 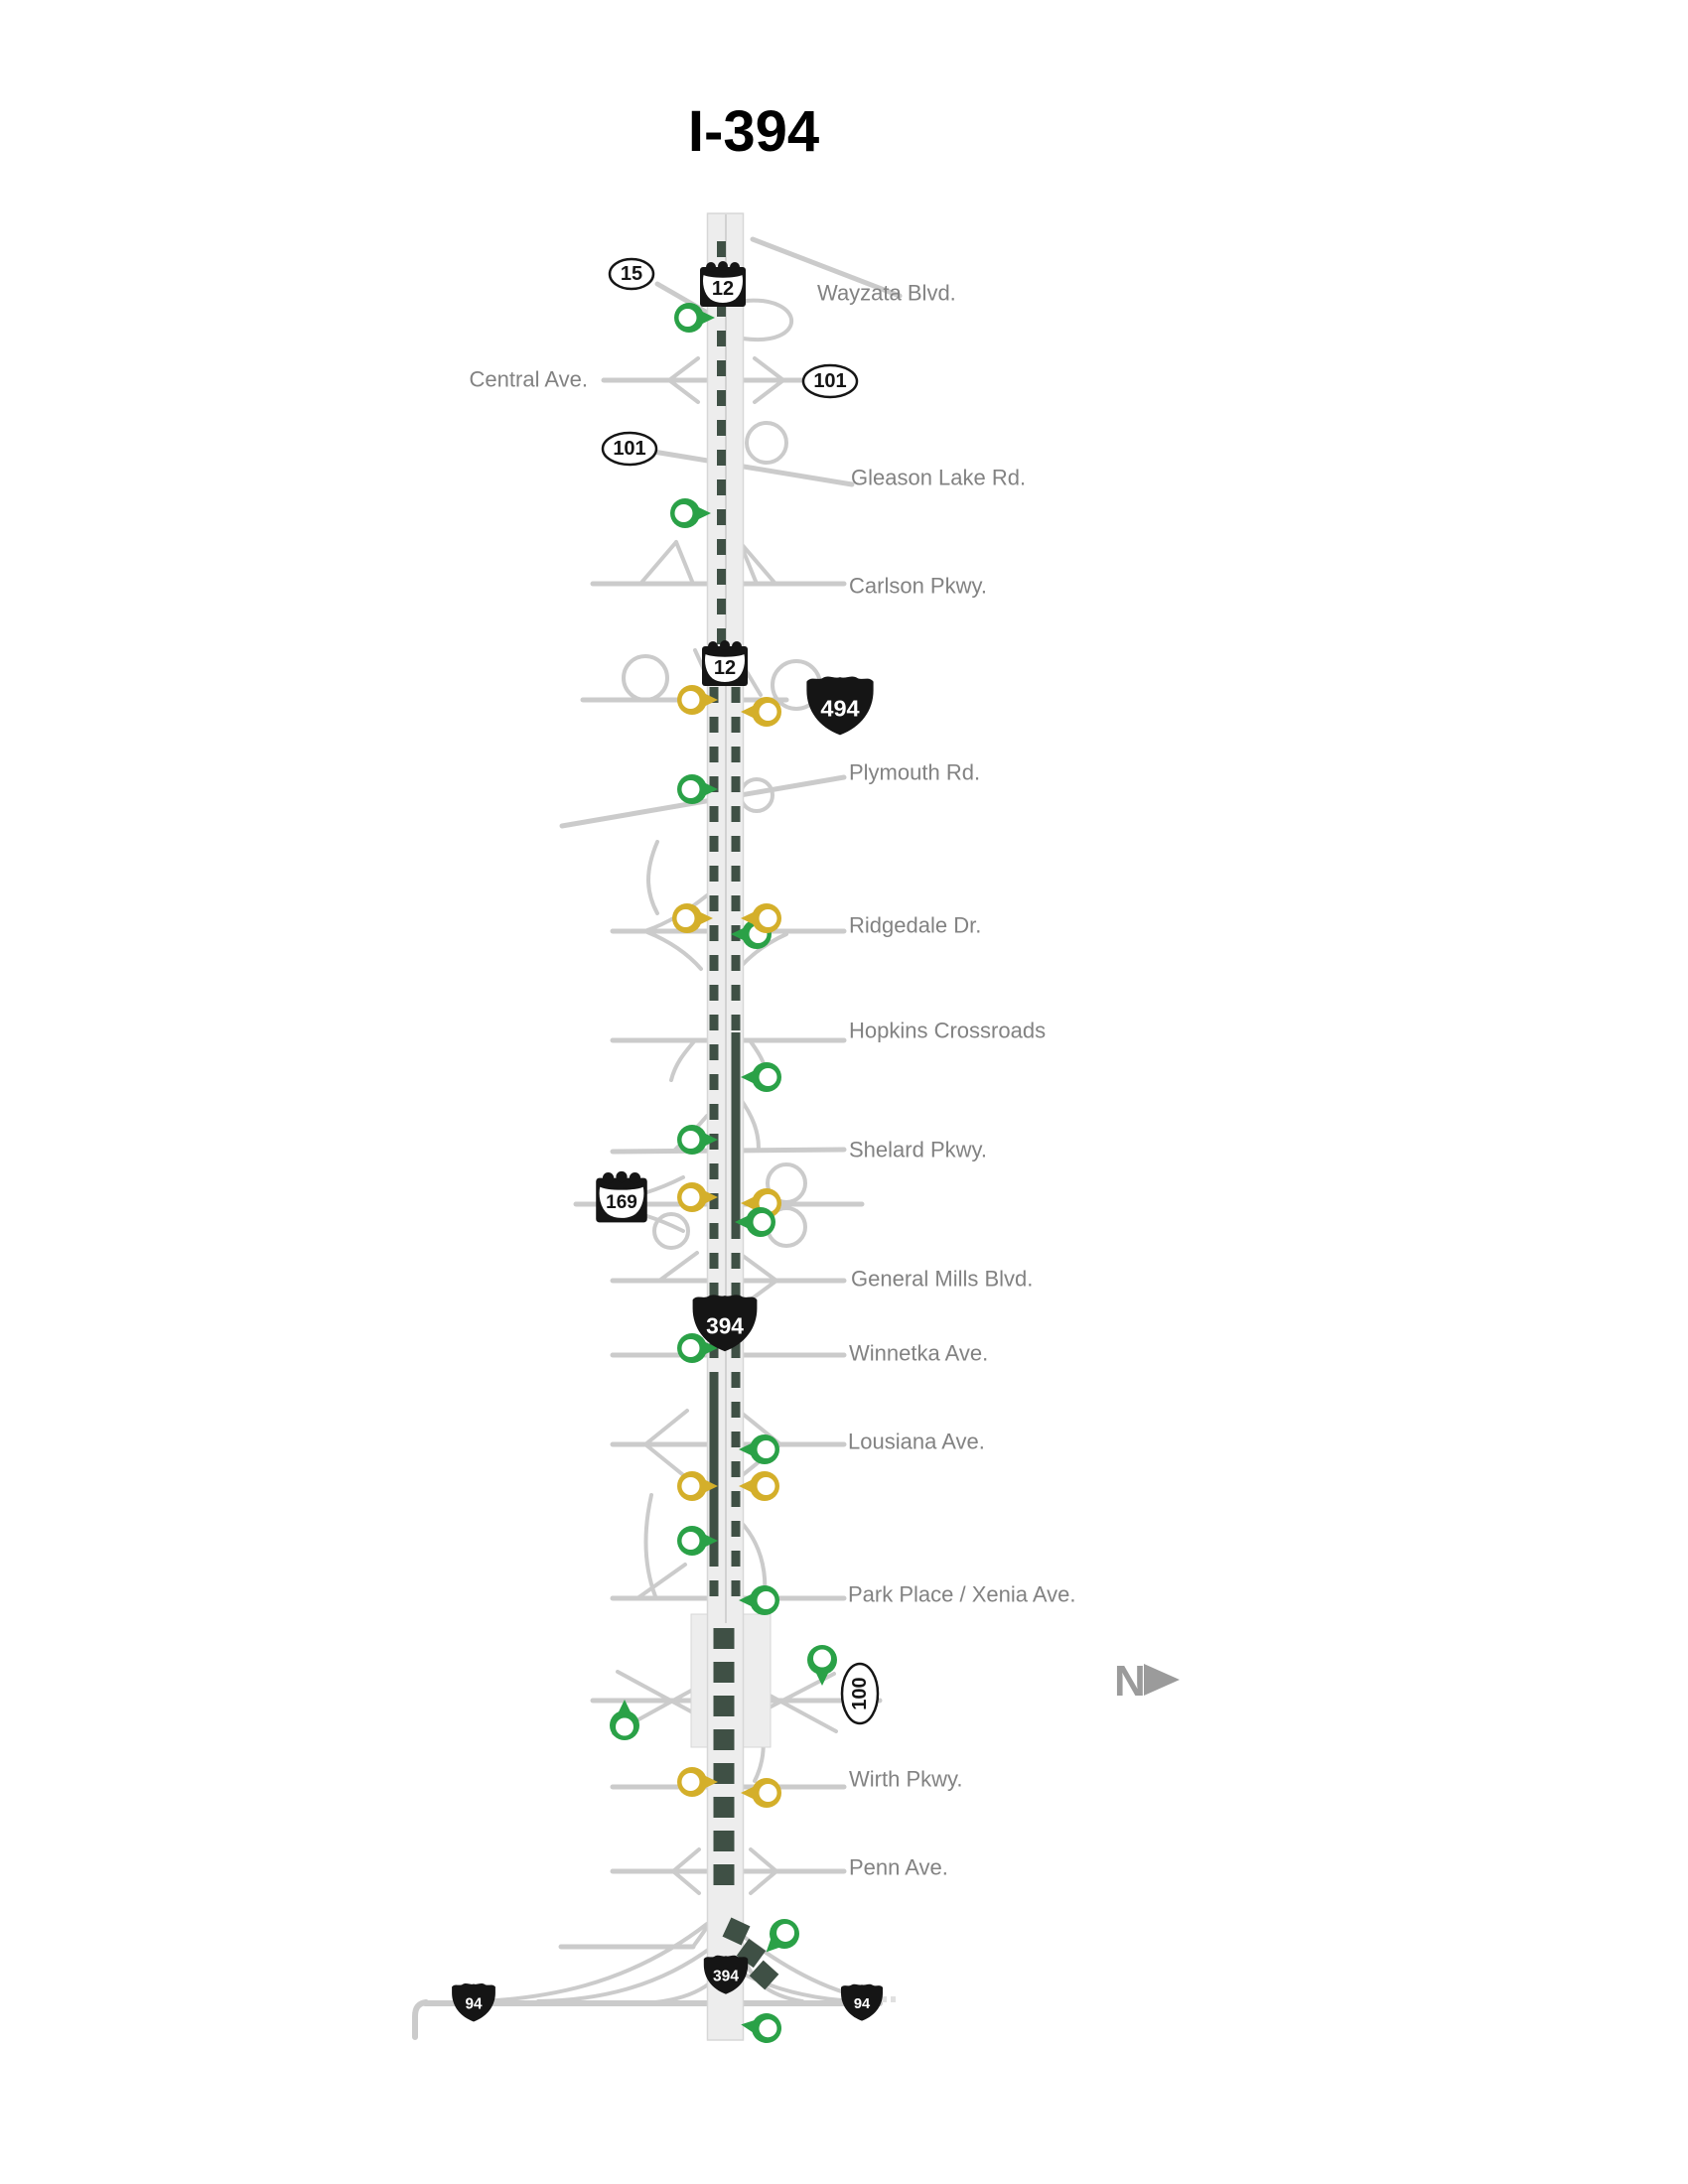 I want to click on crossroad-label-wayzata-blvd: Wayzata Blvd., so click(x=886, y=293).